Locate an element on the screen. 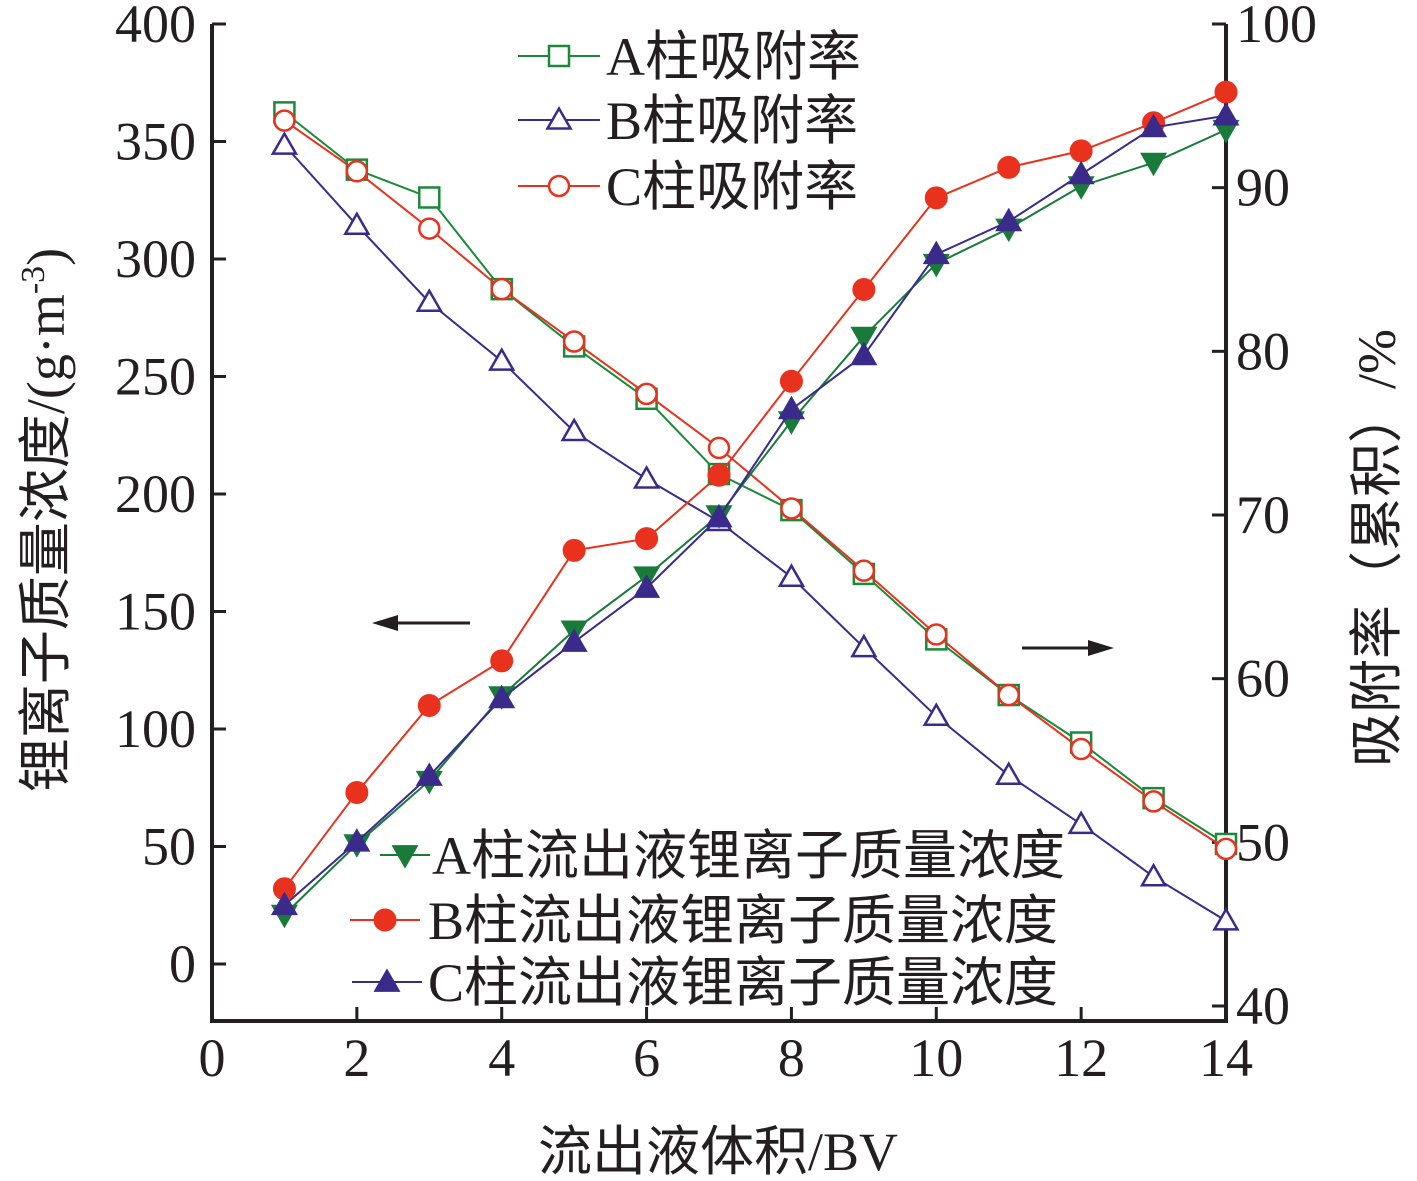 The height and width of the screenshot is (1181, 1417). x-tick-label: 8 is located at coordinates (791, 1058).